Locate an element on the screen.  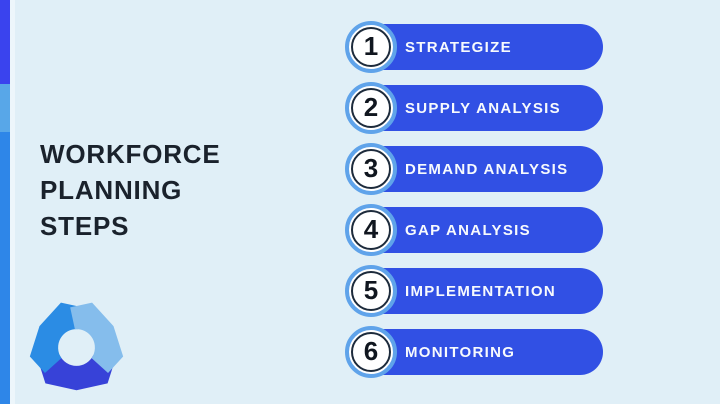
title-line-2: PLANNING is located at coordinates (111, 190).